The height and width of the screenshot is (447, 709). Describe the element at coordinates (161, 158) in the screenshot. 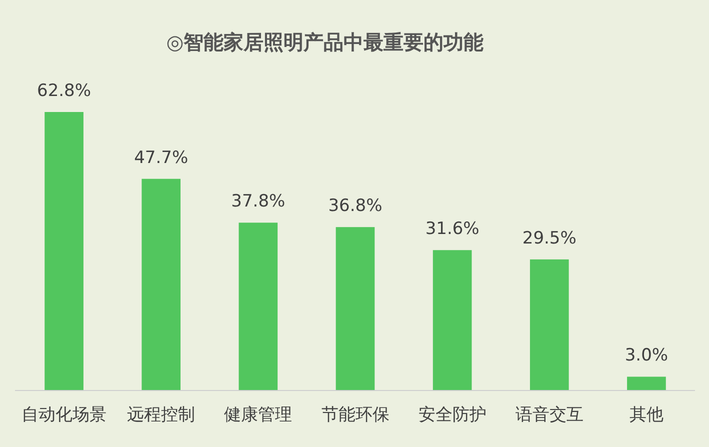

I see `data-label: 47.7%` at that location.